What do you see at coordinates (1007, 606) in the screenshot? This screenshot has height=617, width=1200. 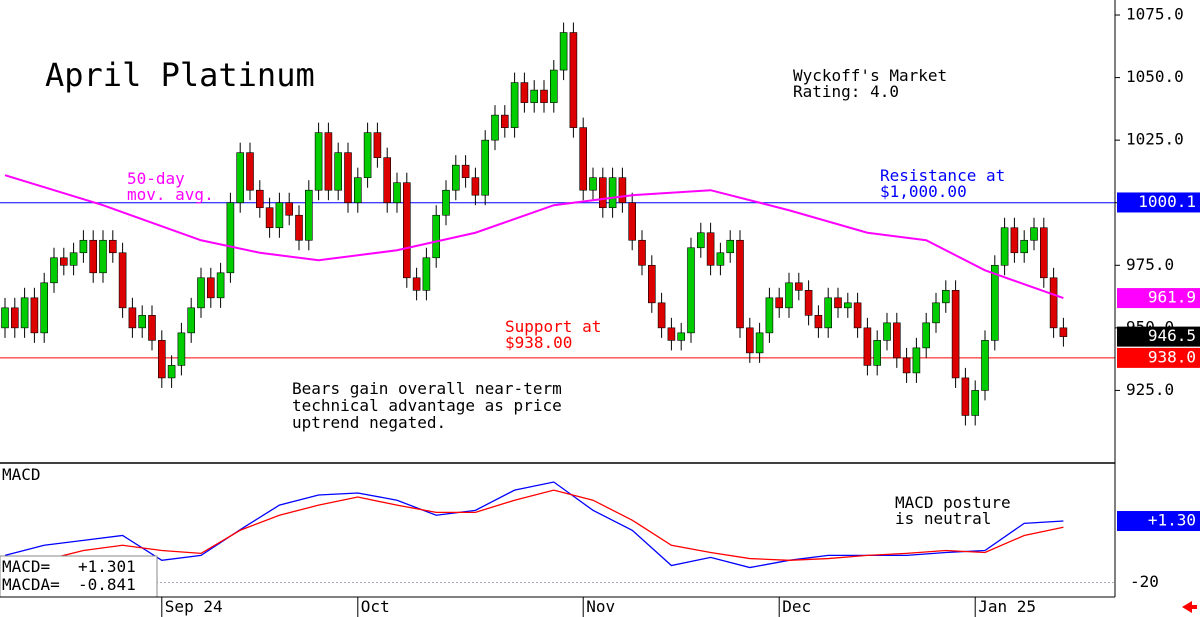 I see `x-tick-label: Jan 25` at bounding box center [1007, 606].